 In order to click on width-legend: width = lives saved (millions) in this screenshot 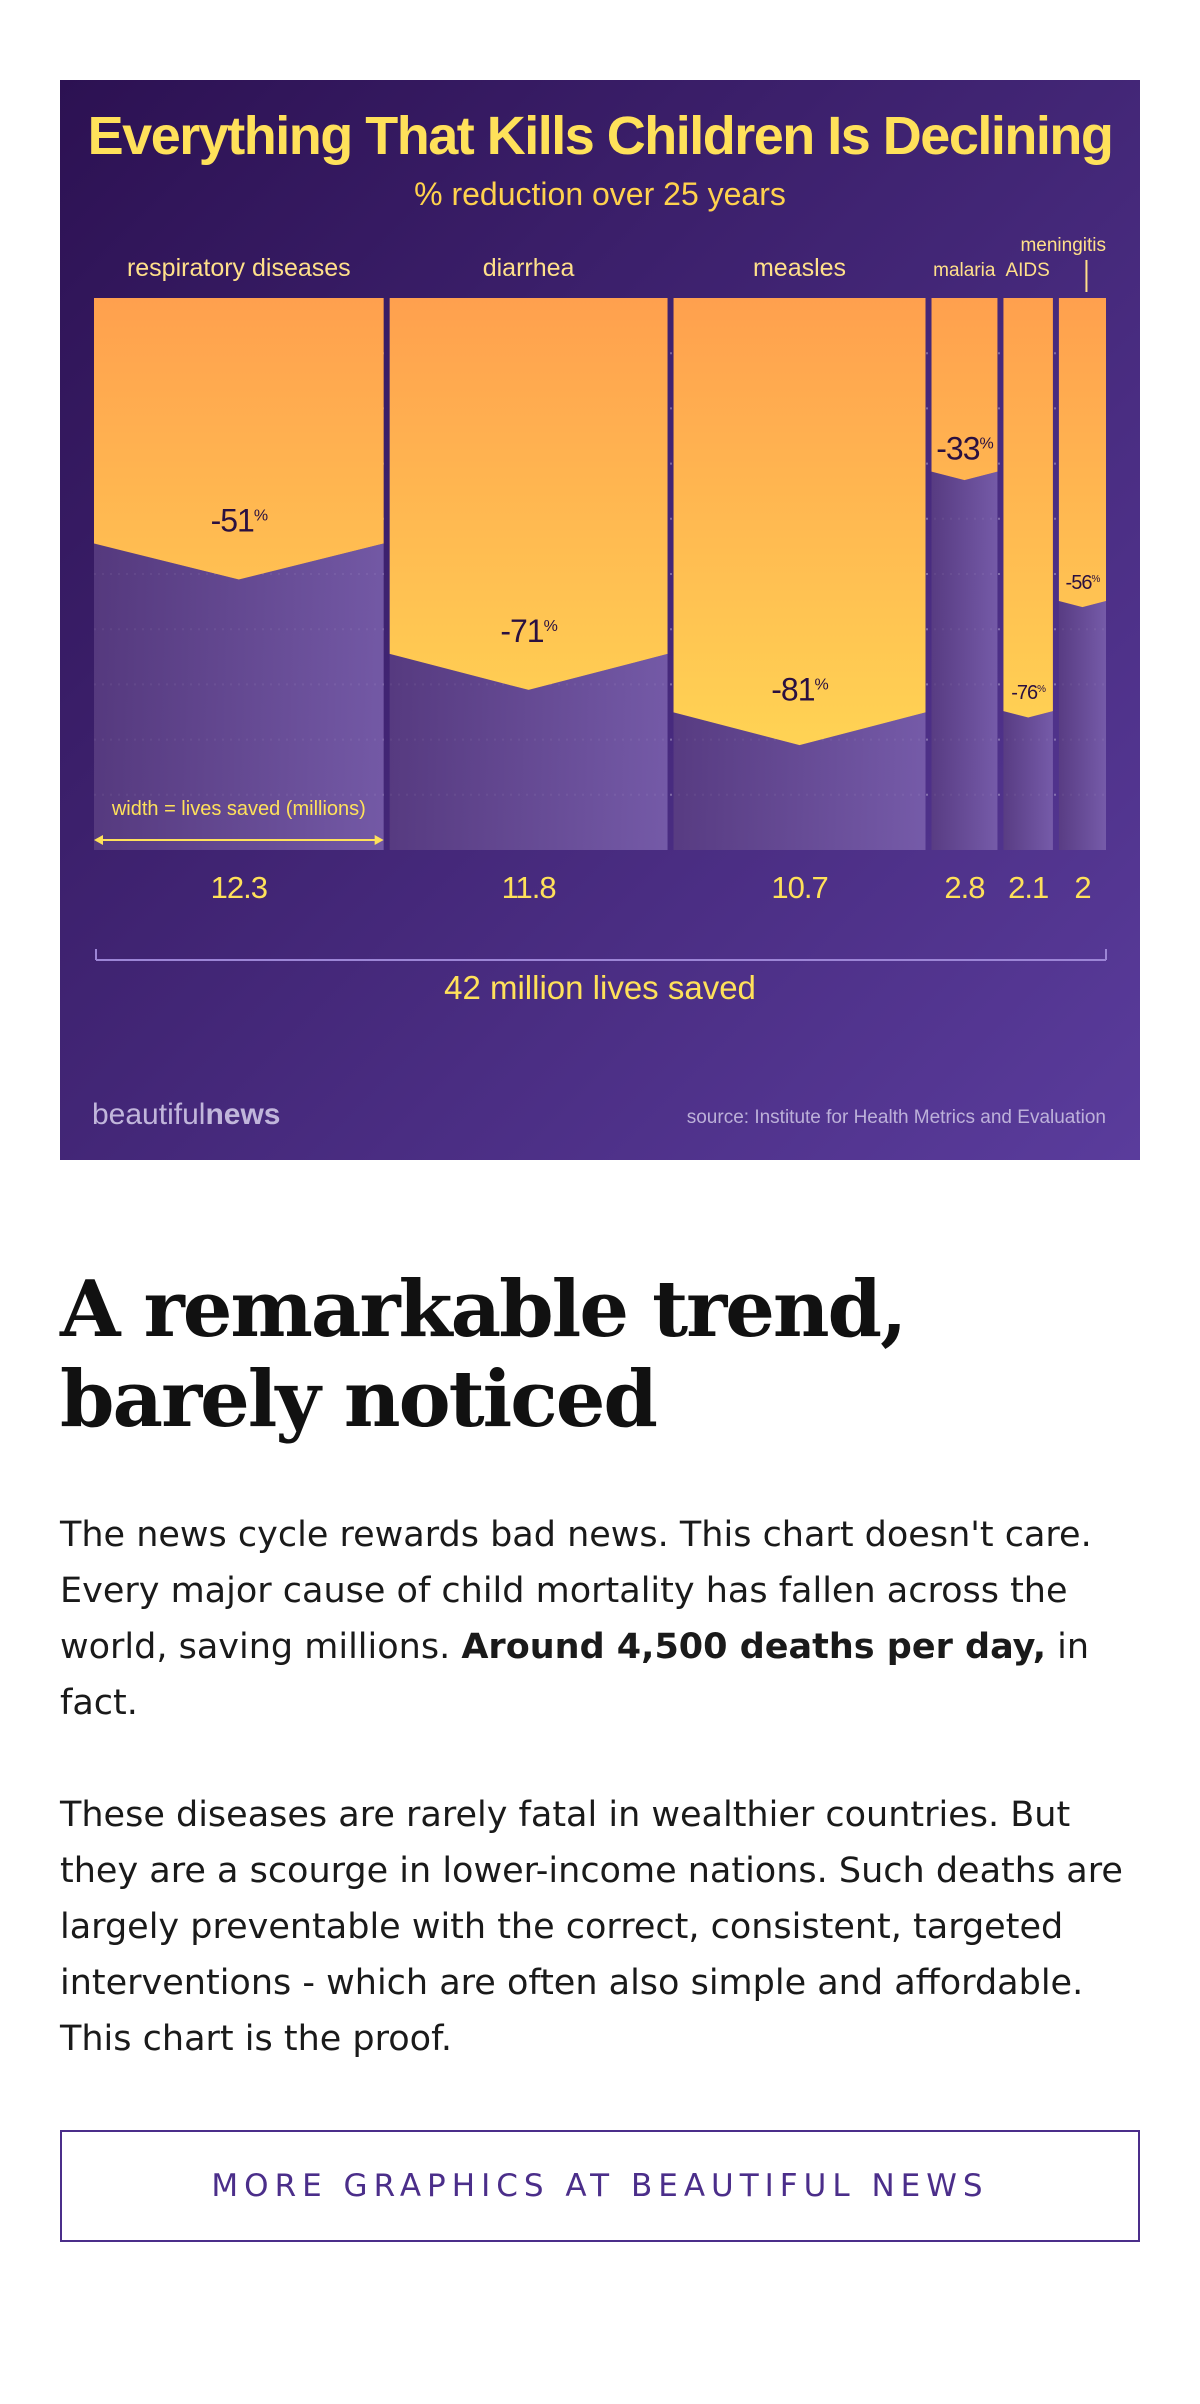, I will do `click(238, 809)`.